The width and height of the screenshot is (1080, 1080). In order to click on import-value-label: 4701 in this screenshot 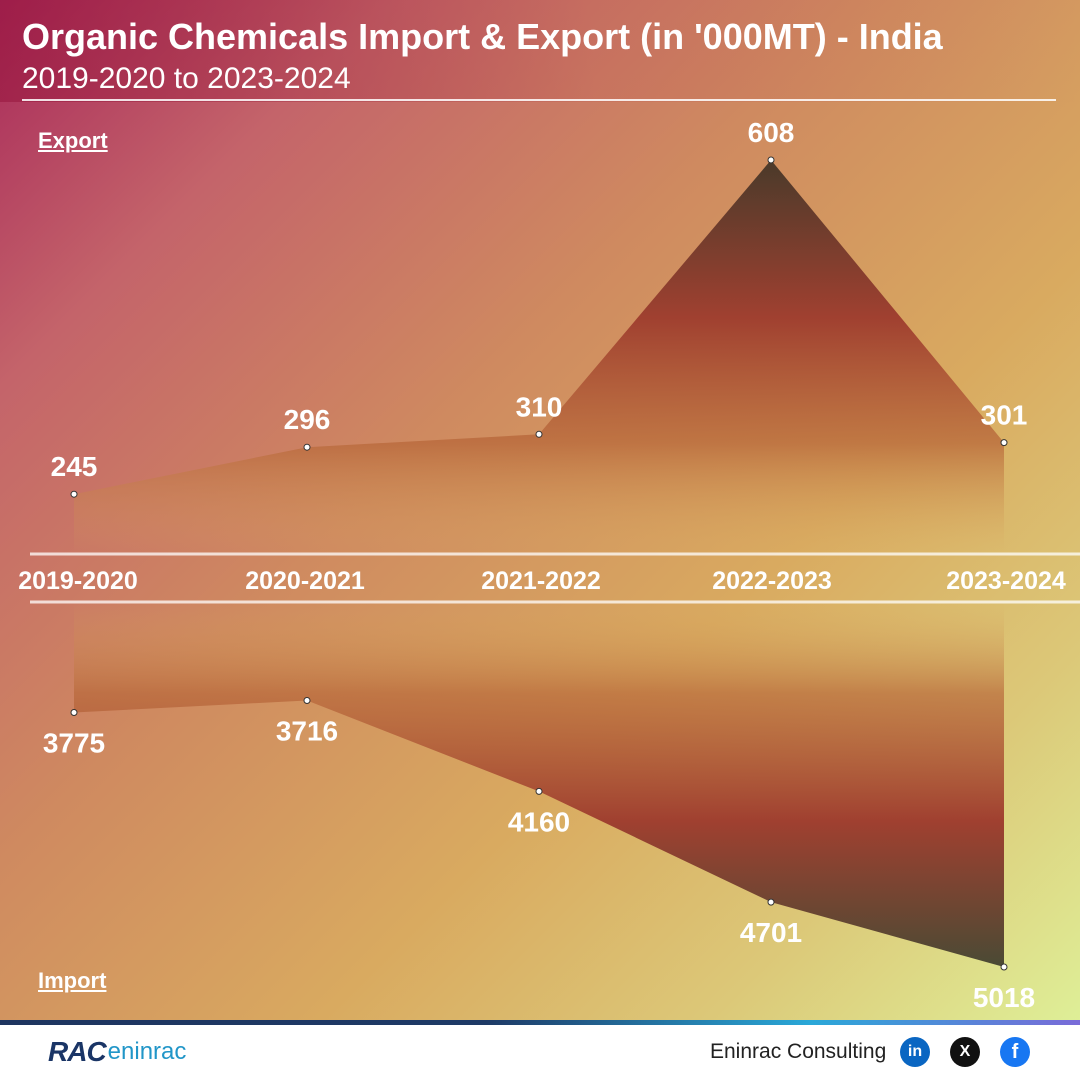, I will do `click(771, 932)`.